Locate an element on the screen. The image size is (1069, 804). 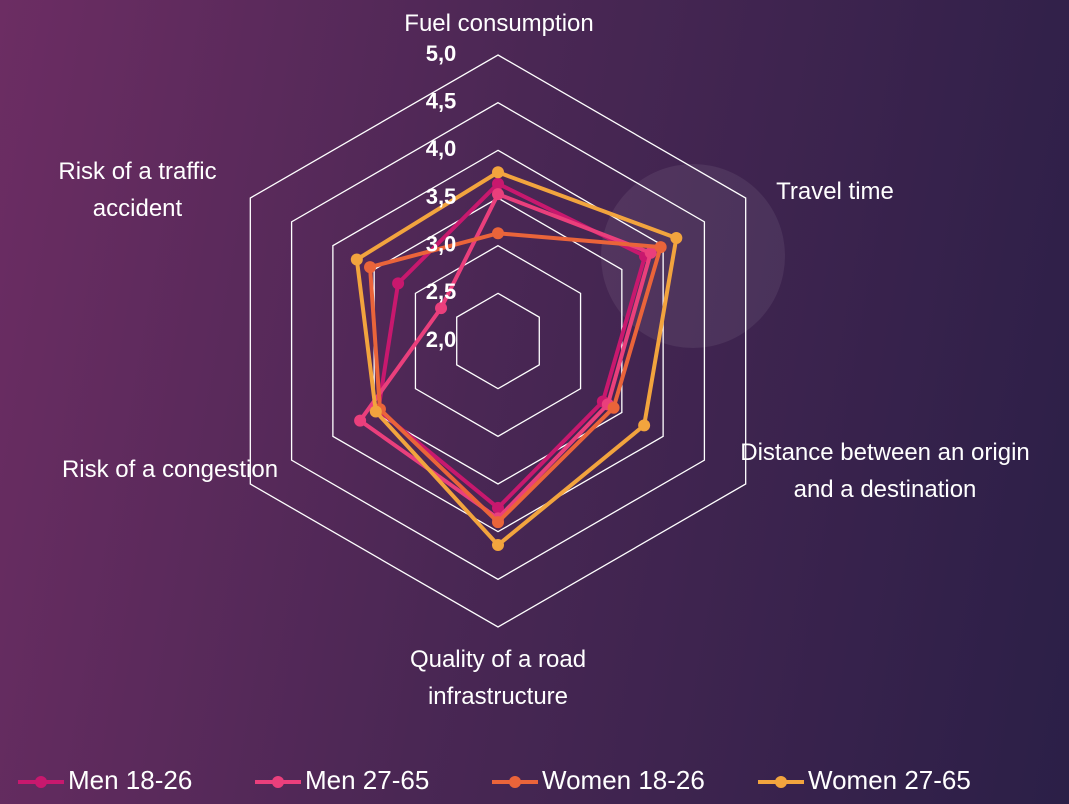
legend-item: Men 27-65 is located at coordinates (342, 780).